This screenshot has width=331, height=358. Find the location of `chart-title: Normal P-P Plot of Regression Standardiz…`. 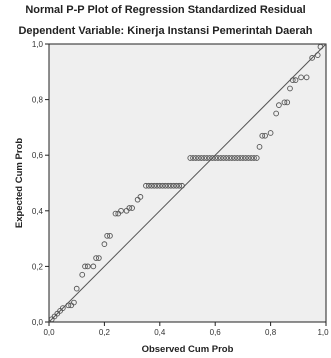

chart-title: Normal P-P Plot of Regression Standardiz… is located at coordinates (165, 10).